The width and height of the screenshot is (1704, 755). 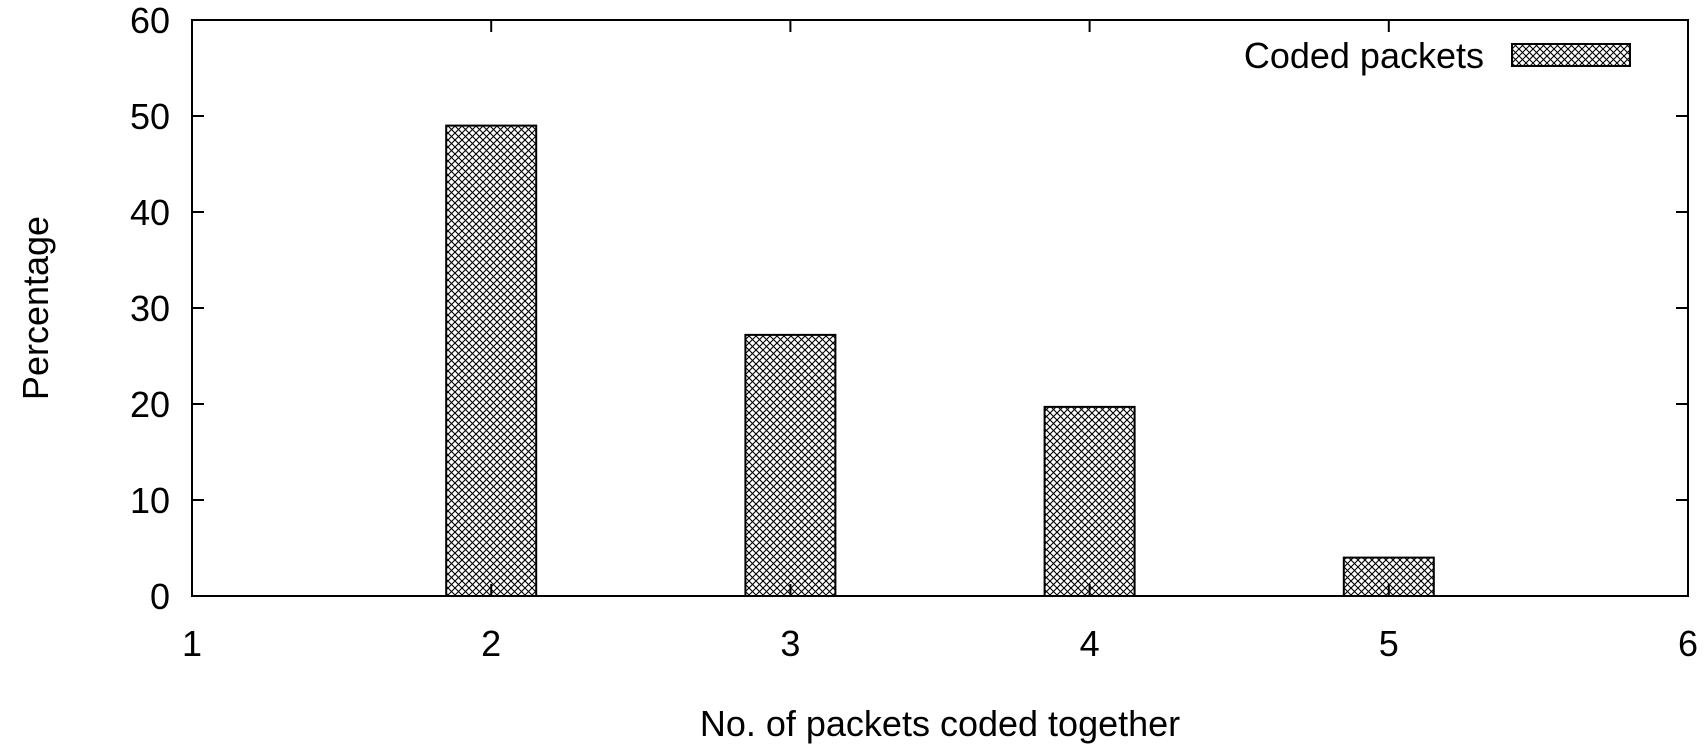 What do you see at coordinates (790, 643) in the screenshot?
I see `x-tick-label-3: 3` at bounding box center [790, 643].